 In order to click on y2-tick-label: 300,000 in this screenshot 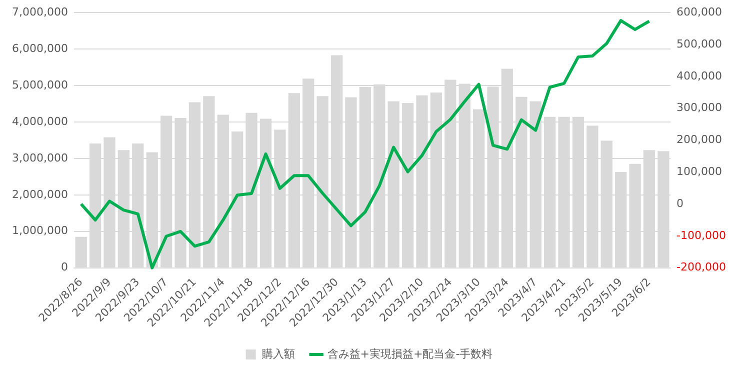, I will do `click(699, 107)`.